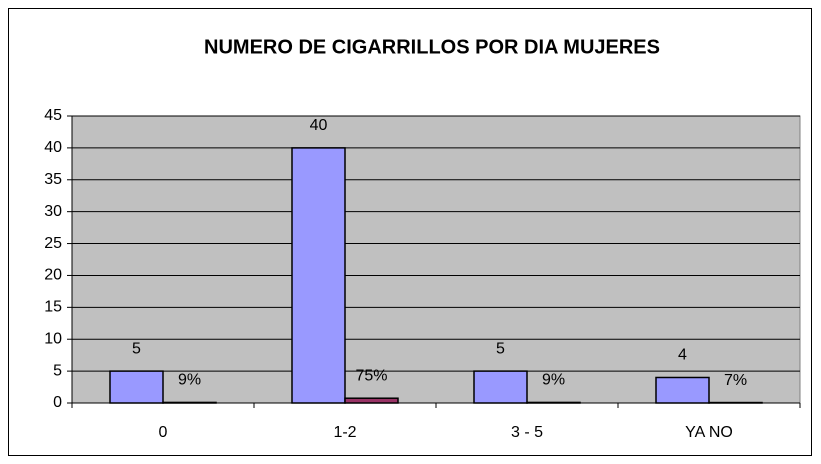  Describe the element at coordinates (53, 147) in the screenshot. I see `y-tick-label: 40` at that location.